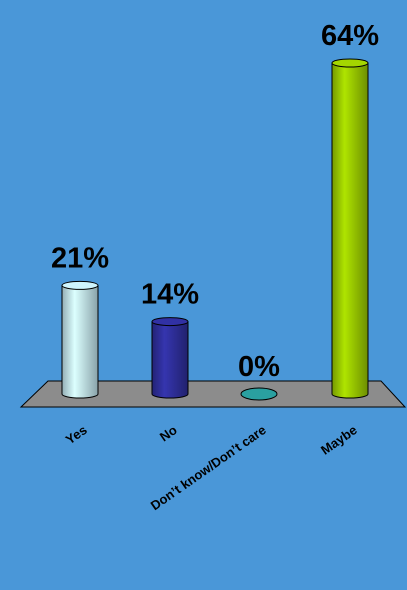 The image size is (407, 590). I want to click on bar-yes, so click(80, 339).